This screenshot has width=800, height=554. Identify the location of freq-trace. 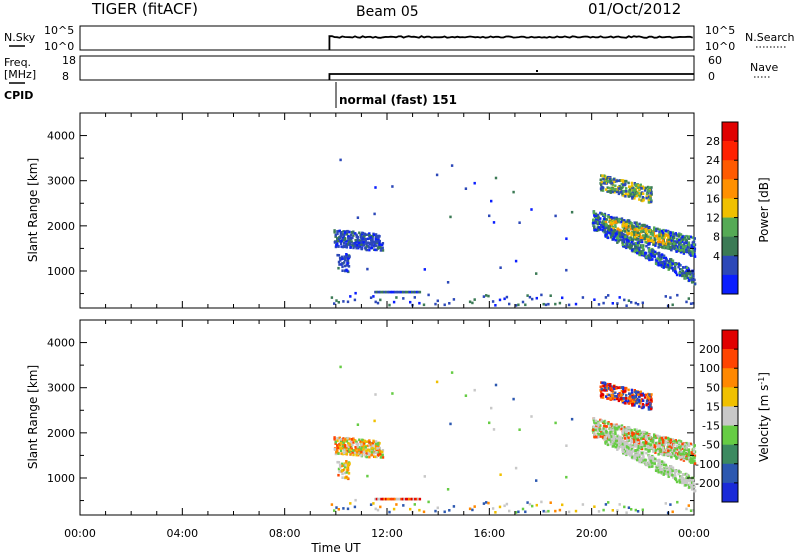
(511, 76).